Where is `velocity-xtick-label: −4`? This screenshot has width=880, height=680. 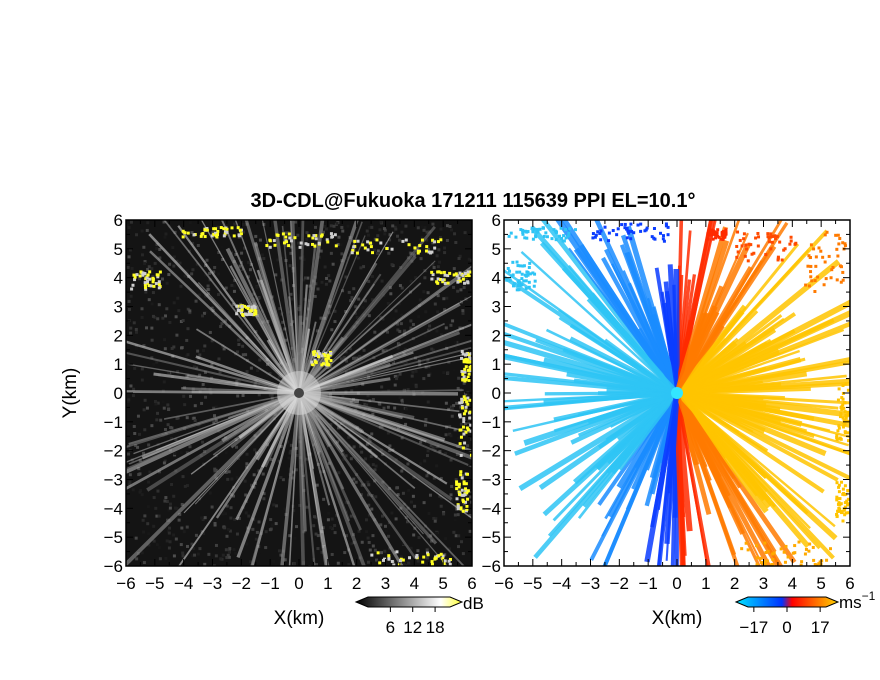 velocity-xtick-label: −4 is located at coordinates (561, 583).